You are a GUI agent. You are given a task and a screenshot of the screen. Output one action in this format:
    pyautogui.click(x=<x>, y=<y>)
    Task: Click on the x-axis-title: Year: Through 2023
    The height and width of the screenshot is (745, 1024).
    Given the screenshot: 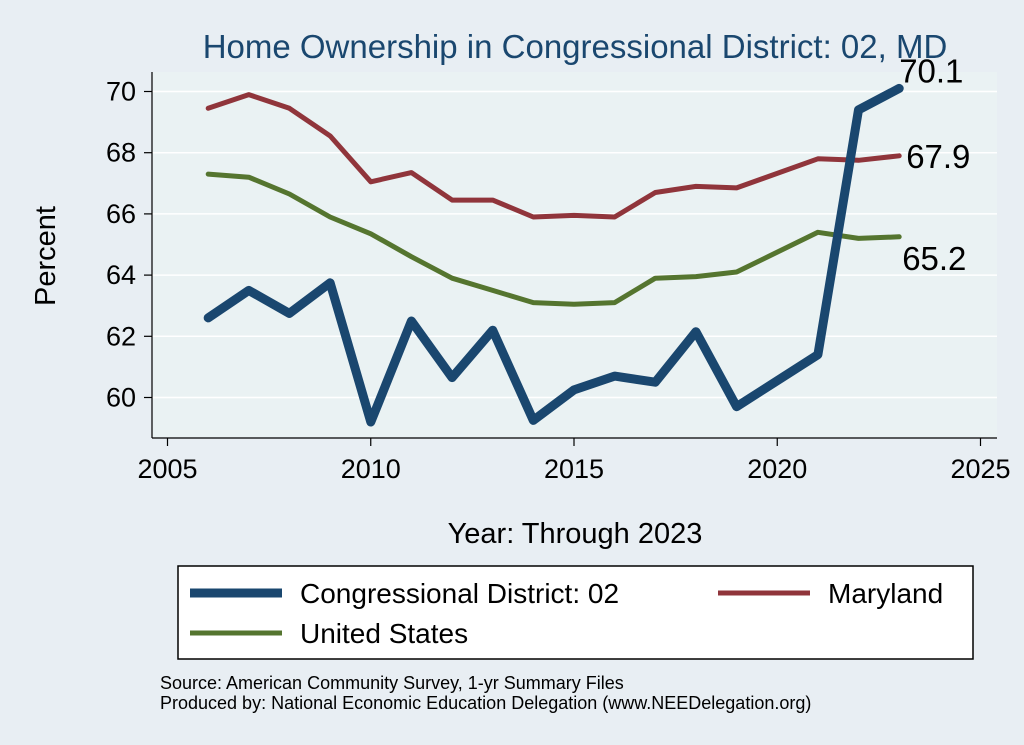 What is the action you would take?
    pyautogui.click(x=575, y=534)
    